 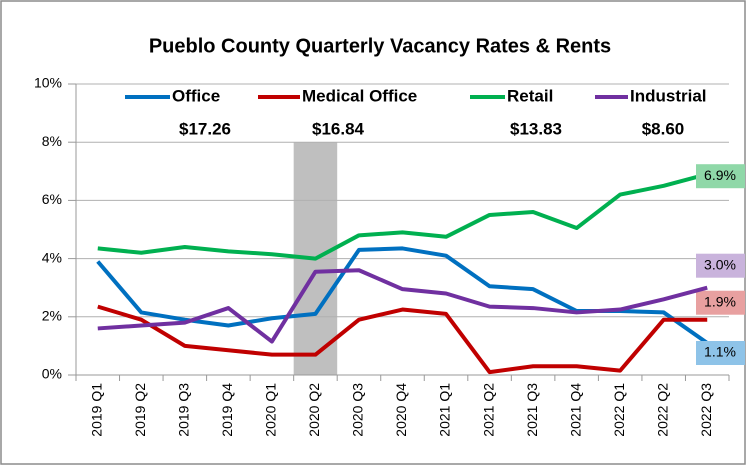 I want to click on end-label: 1.9%, so click(x=720, y=301).